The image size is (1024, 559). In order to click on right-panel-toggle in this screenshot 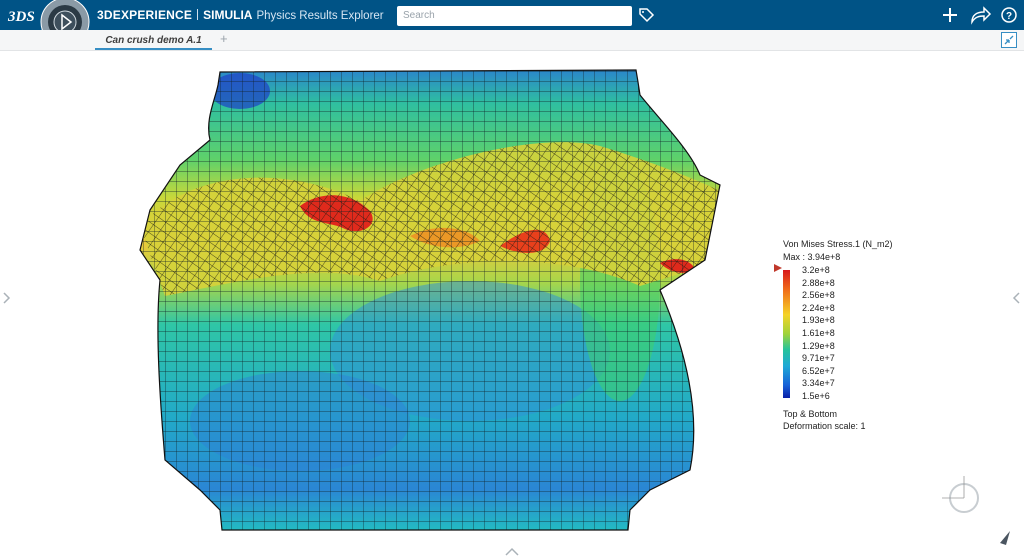, I will do `click(1016, 298)`.